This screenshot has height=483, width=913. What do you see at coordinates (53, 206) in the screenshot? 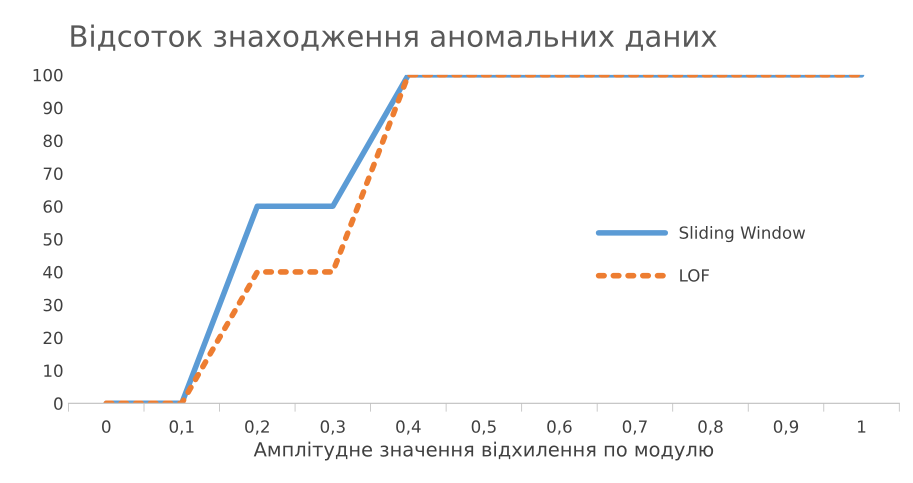
I see `y-tick-label: 60` at bounding box center [53, 206].